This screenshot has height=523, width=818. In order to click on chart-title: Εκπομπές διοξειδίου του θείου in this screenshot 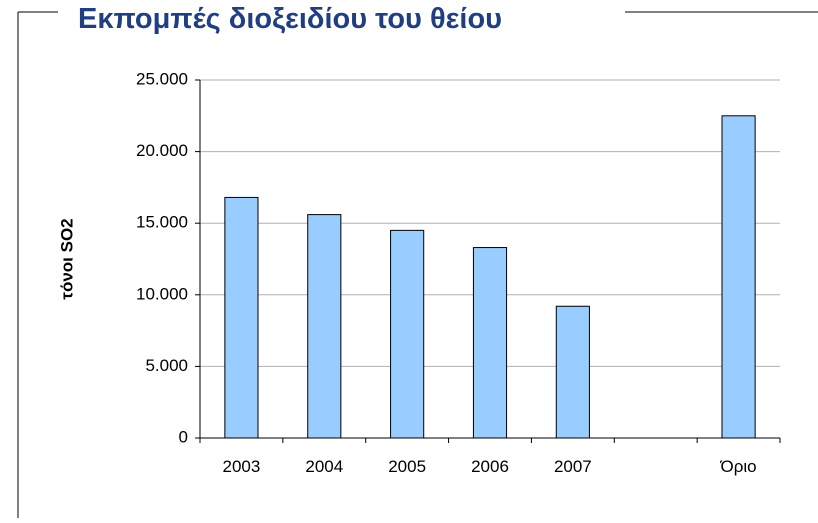, I will do `click(290, 19)`.